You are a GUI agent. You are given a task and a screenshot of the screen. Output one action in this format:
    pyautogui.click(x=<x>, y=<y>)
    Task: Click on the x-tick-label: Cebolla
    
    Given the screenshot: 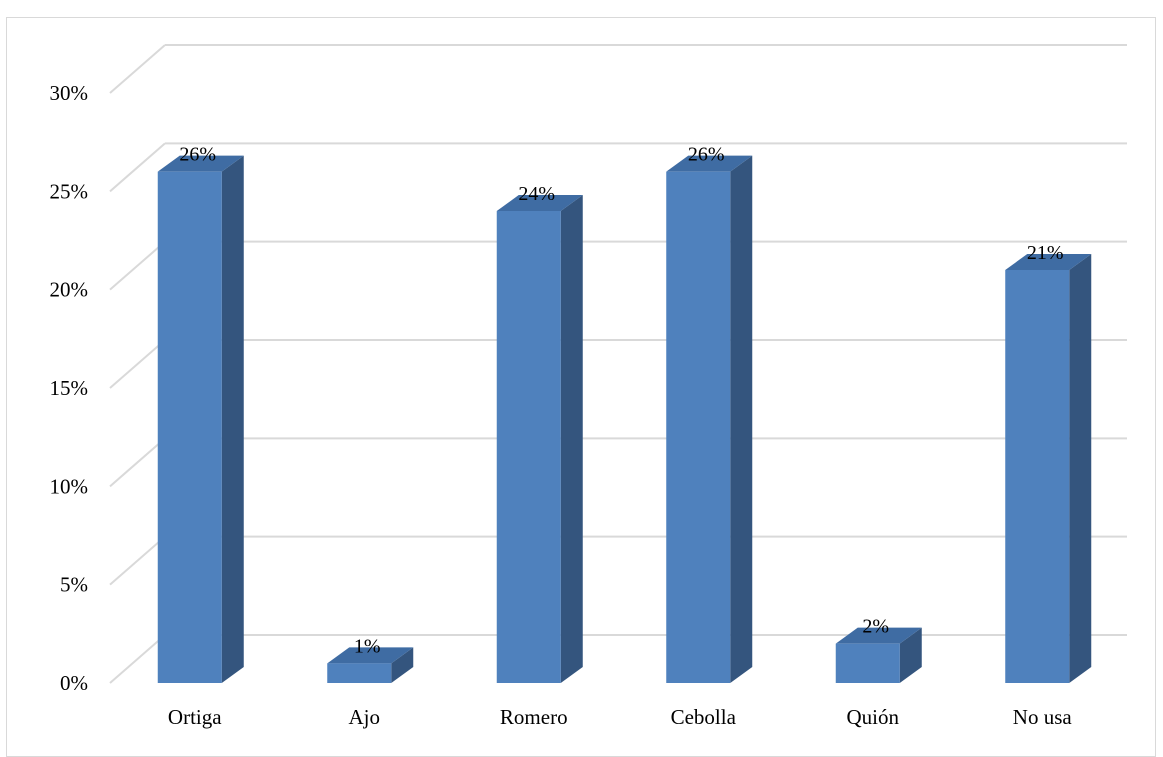 What is the action you would take?
    pyautogui.click(x=704, y=717)
    